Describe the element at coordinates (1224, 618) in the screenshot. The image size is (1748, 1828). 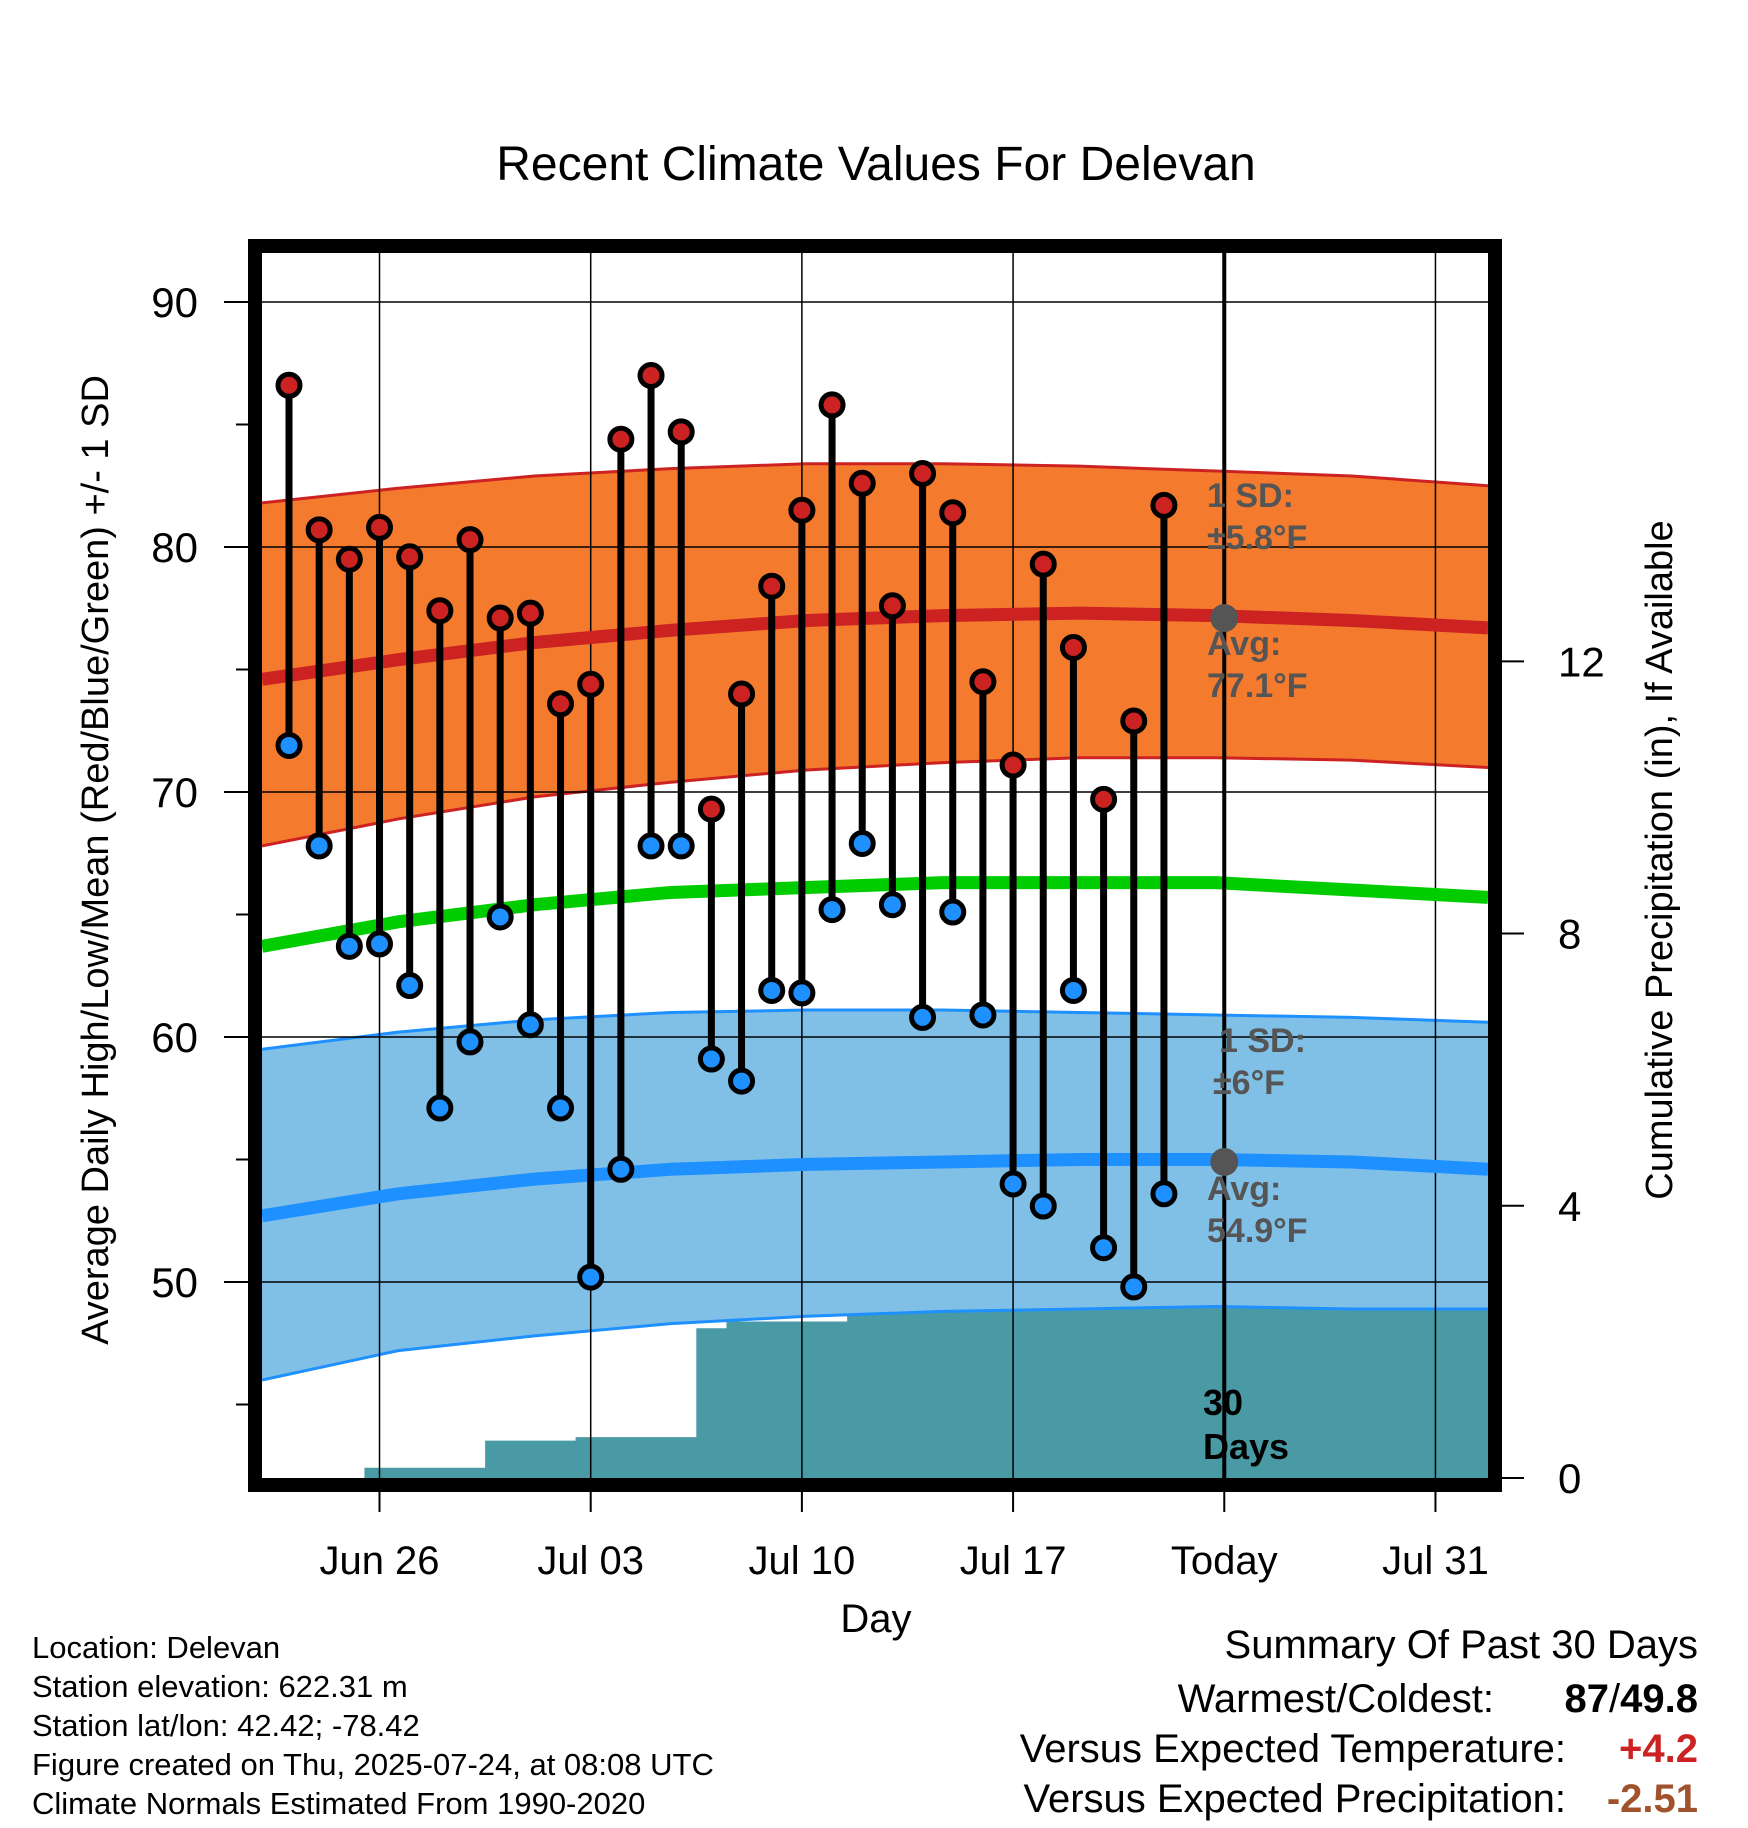
I see `today-high-avg-marker` at that location.